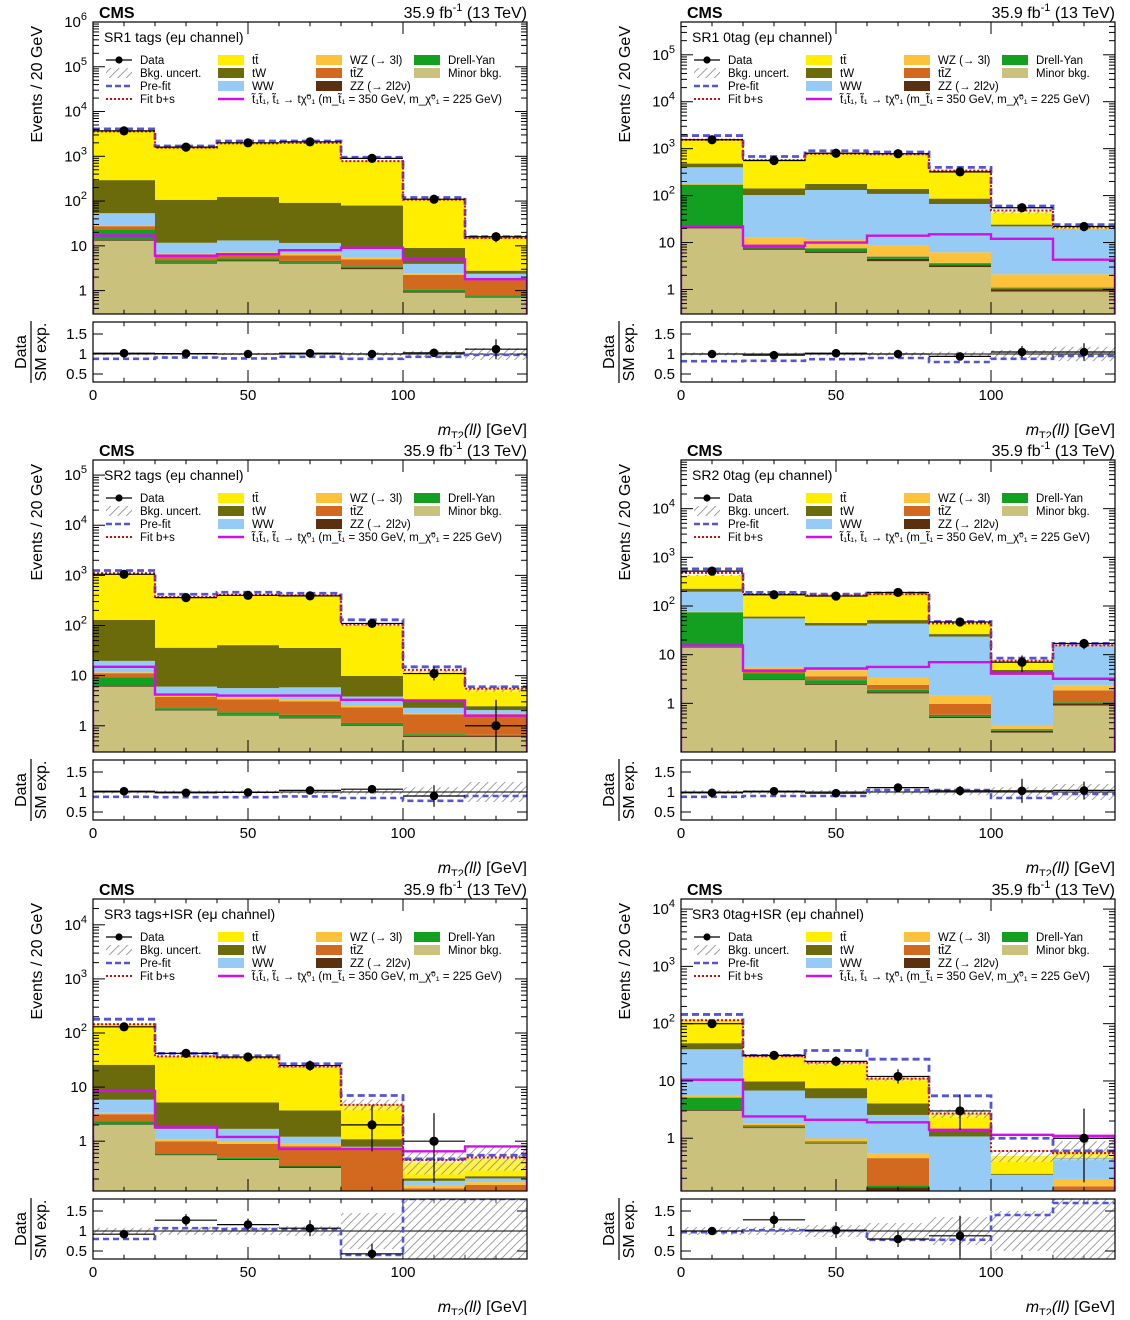 Image resolution: width=1130 pixels, height=1320 pixels. Describe the element at coordinates (964, 61) in the screenshot. I see `legend-label: WZ (→ 3l)` at that location.